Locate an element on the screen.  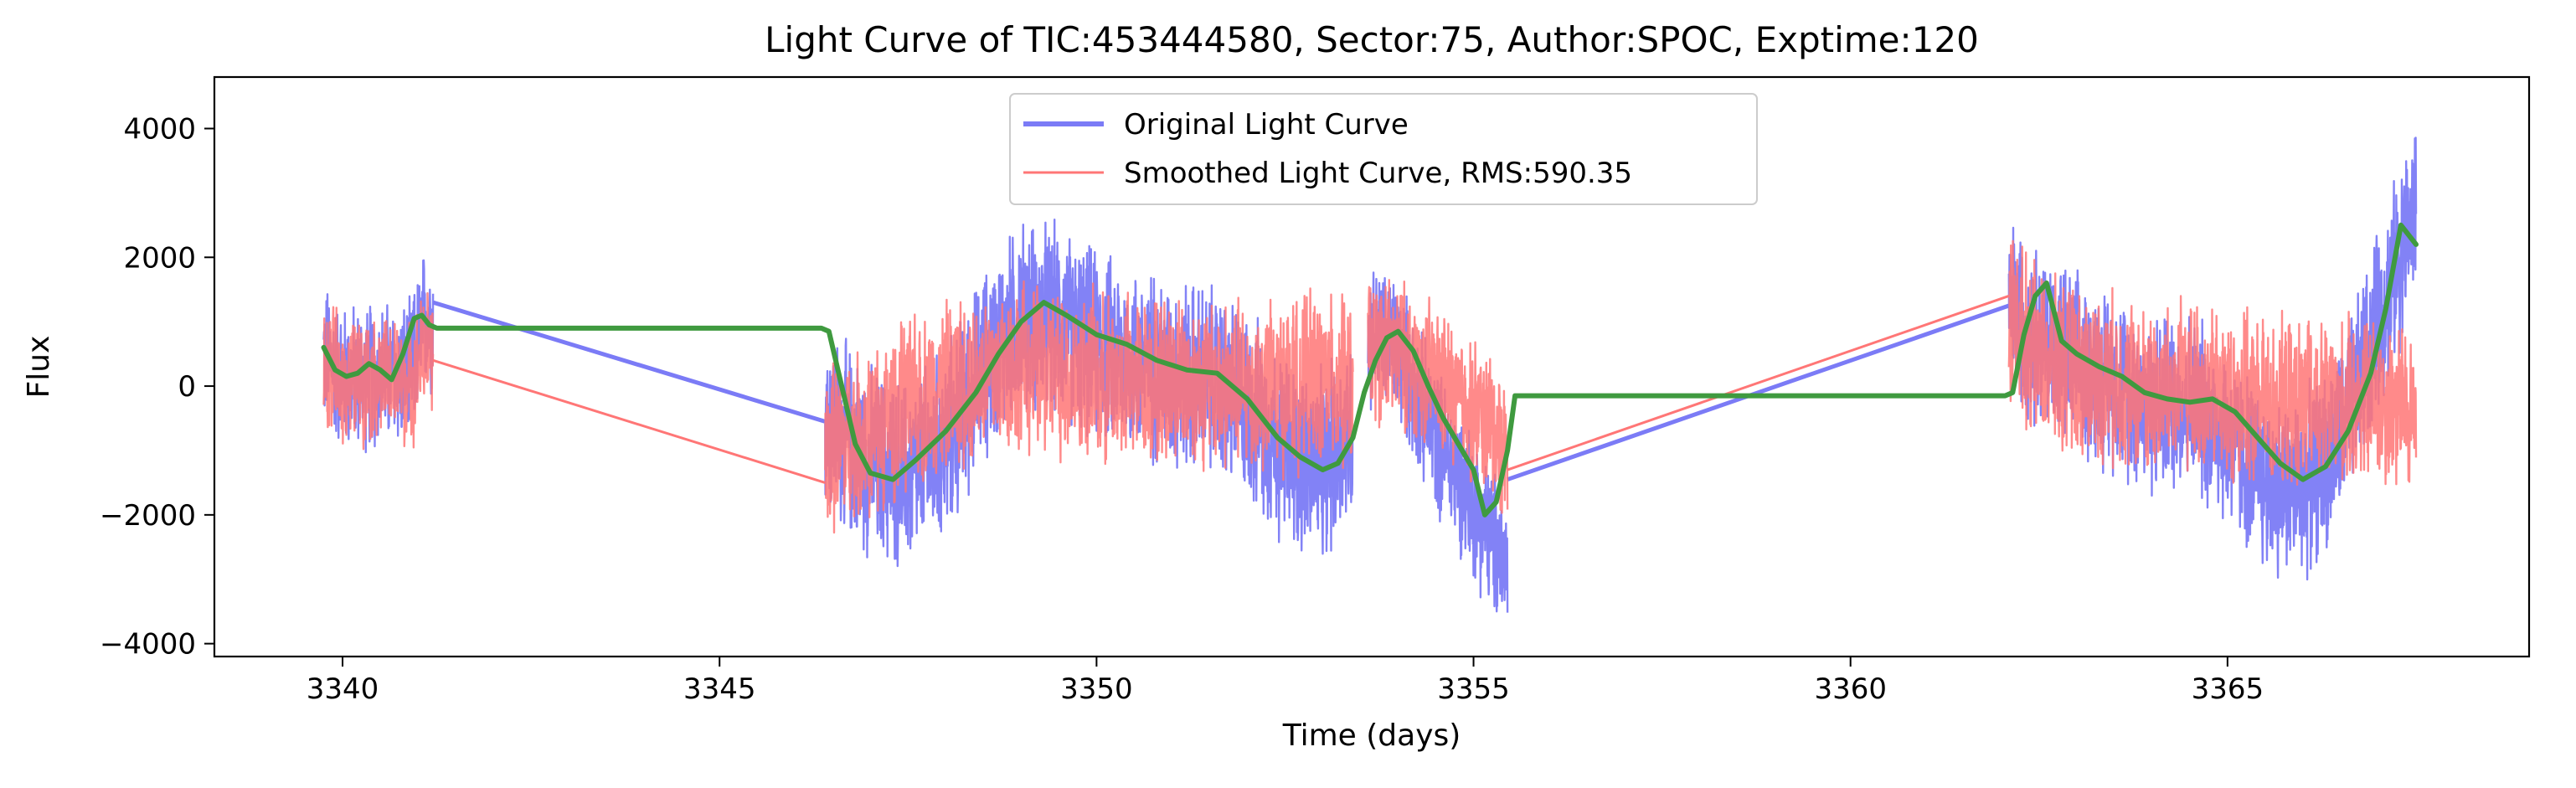
legend-box is located at coordinates (1383, 149).